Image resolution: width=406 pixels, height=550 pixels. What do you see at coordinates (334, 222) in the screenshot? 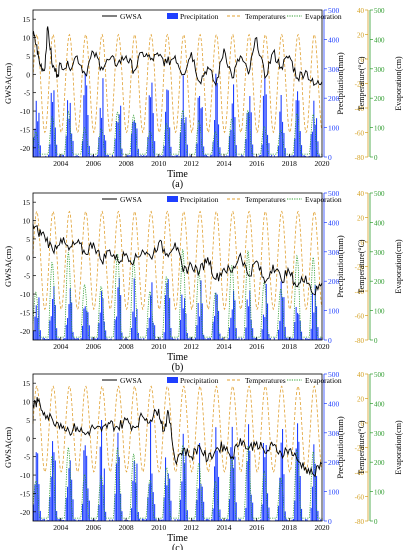
I see `precipitation-tick-label: 400` at bounding box center [334, 222].